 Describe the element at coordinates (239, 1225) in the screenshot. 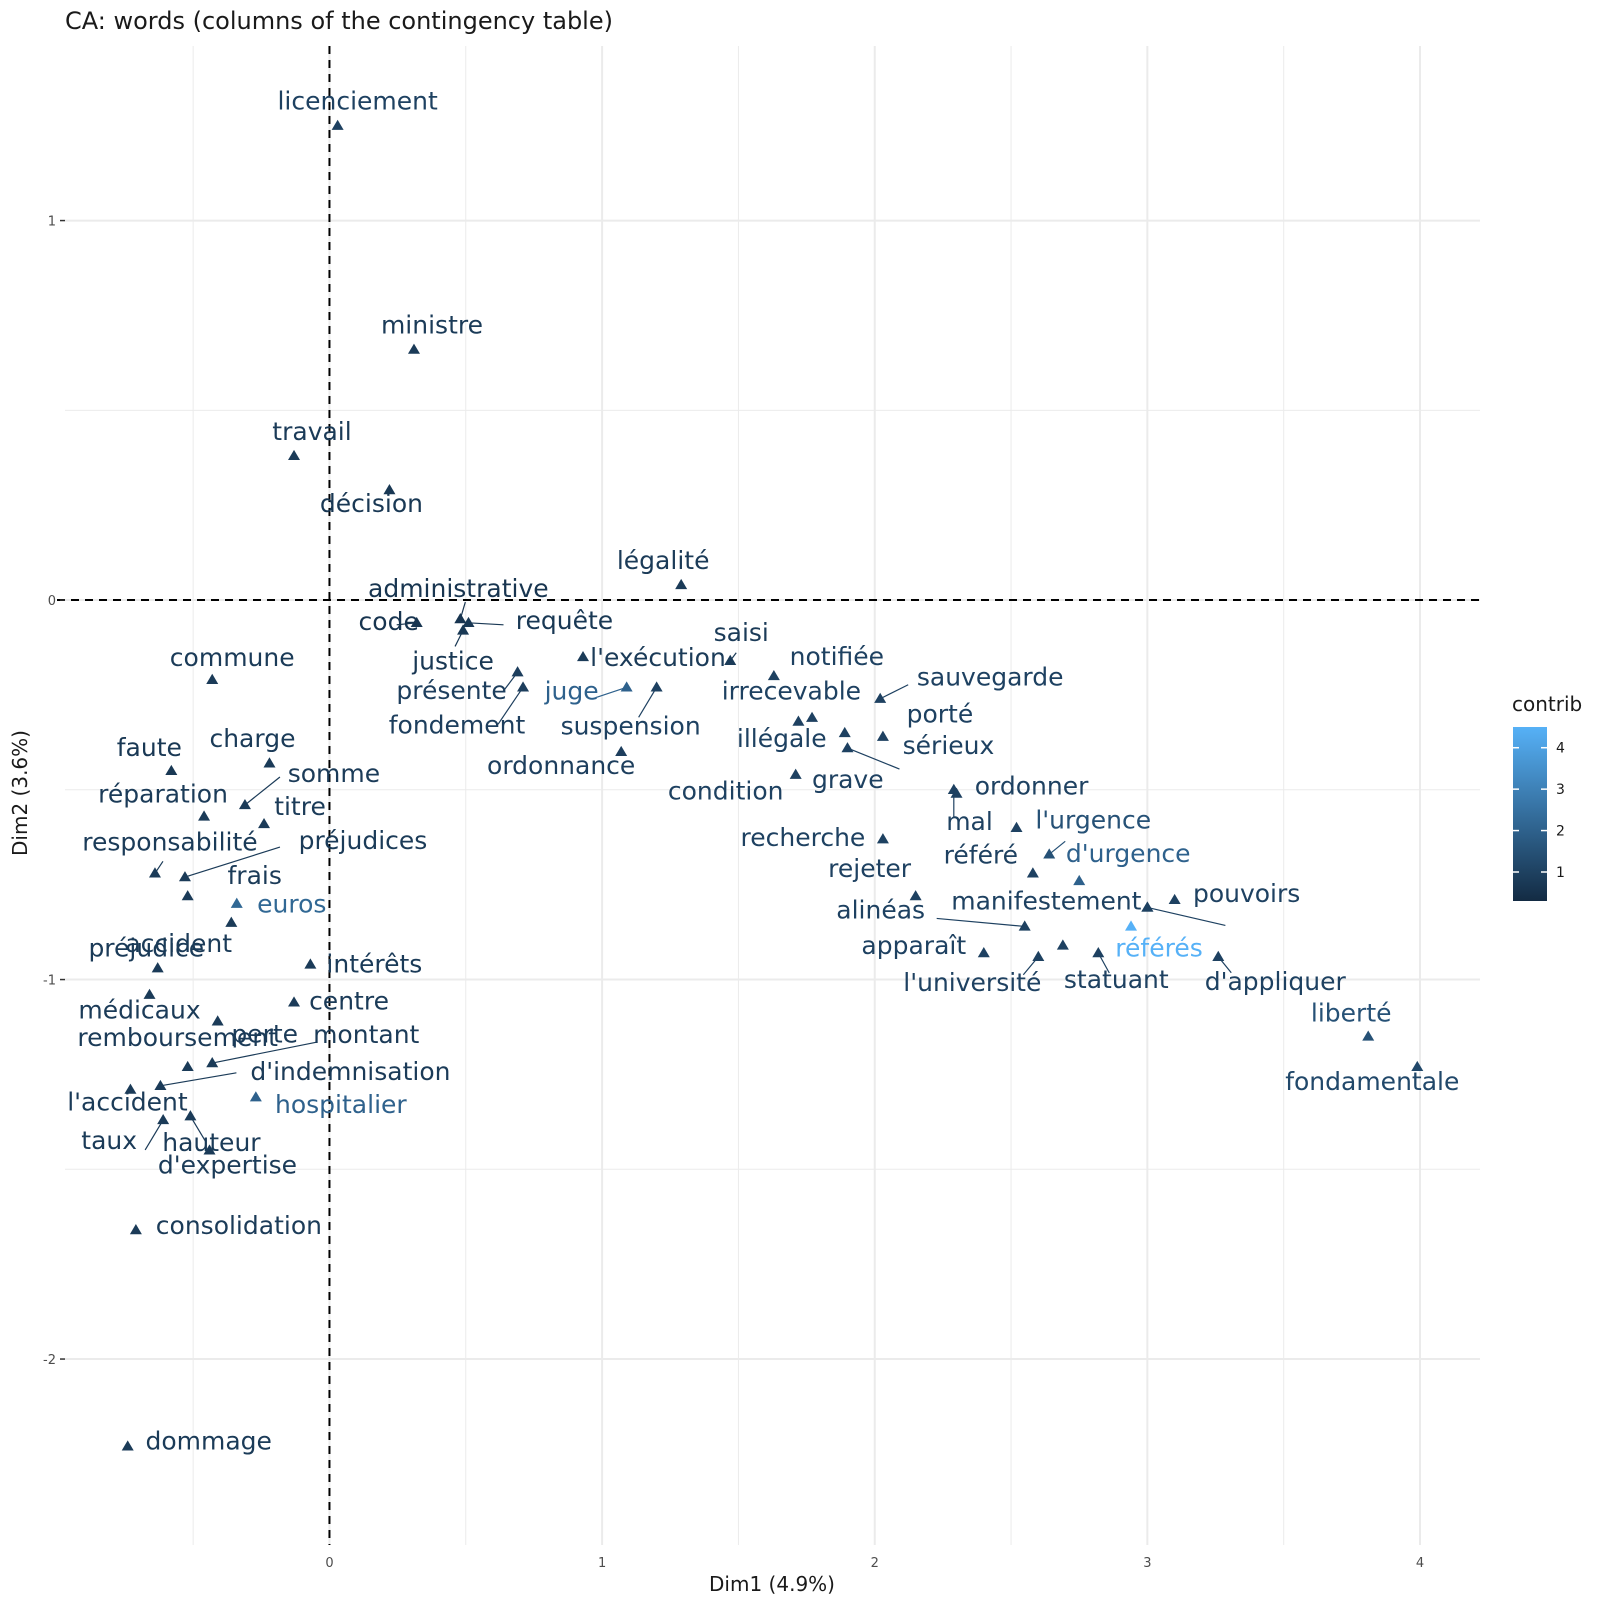

I see `point-label: consolidation` at that location.